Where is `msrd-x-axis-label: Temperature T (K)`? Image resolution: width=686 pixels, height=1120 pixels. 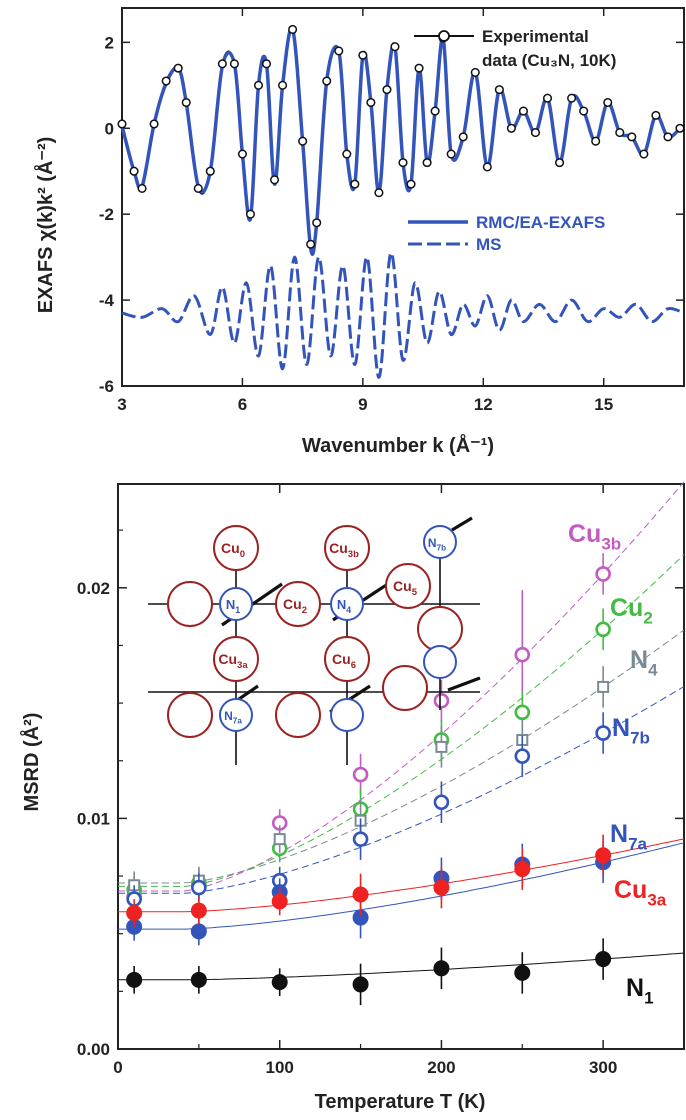 msrd-x-axis-label: Temperature T (K) is located at coordinates (400, 1102).